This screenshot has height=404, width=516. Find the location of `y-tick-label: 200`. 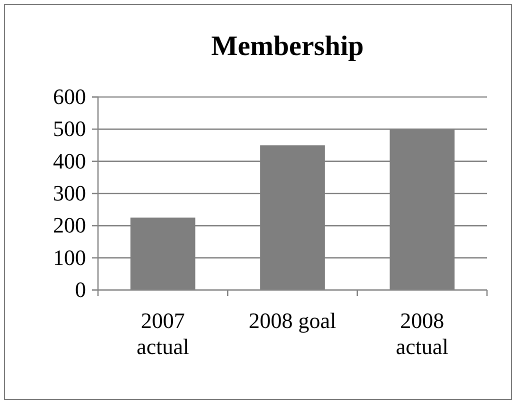

y-tick-label: 200 is located at coordinates (69, 225).